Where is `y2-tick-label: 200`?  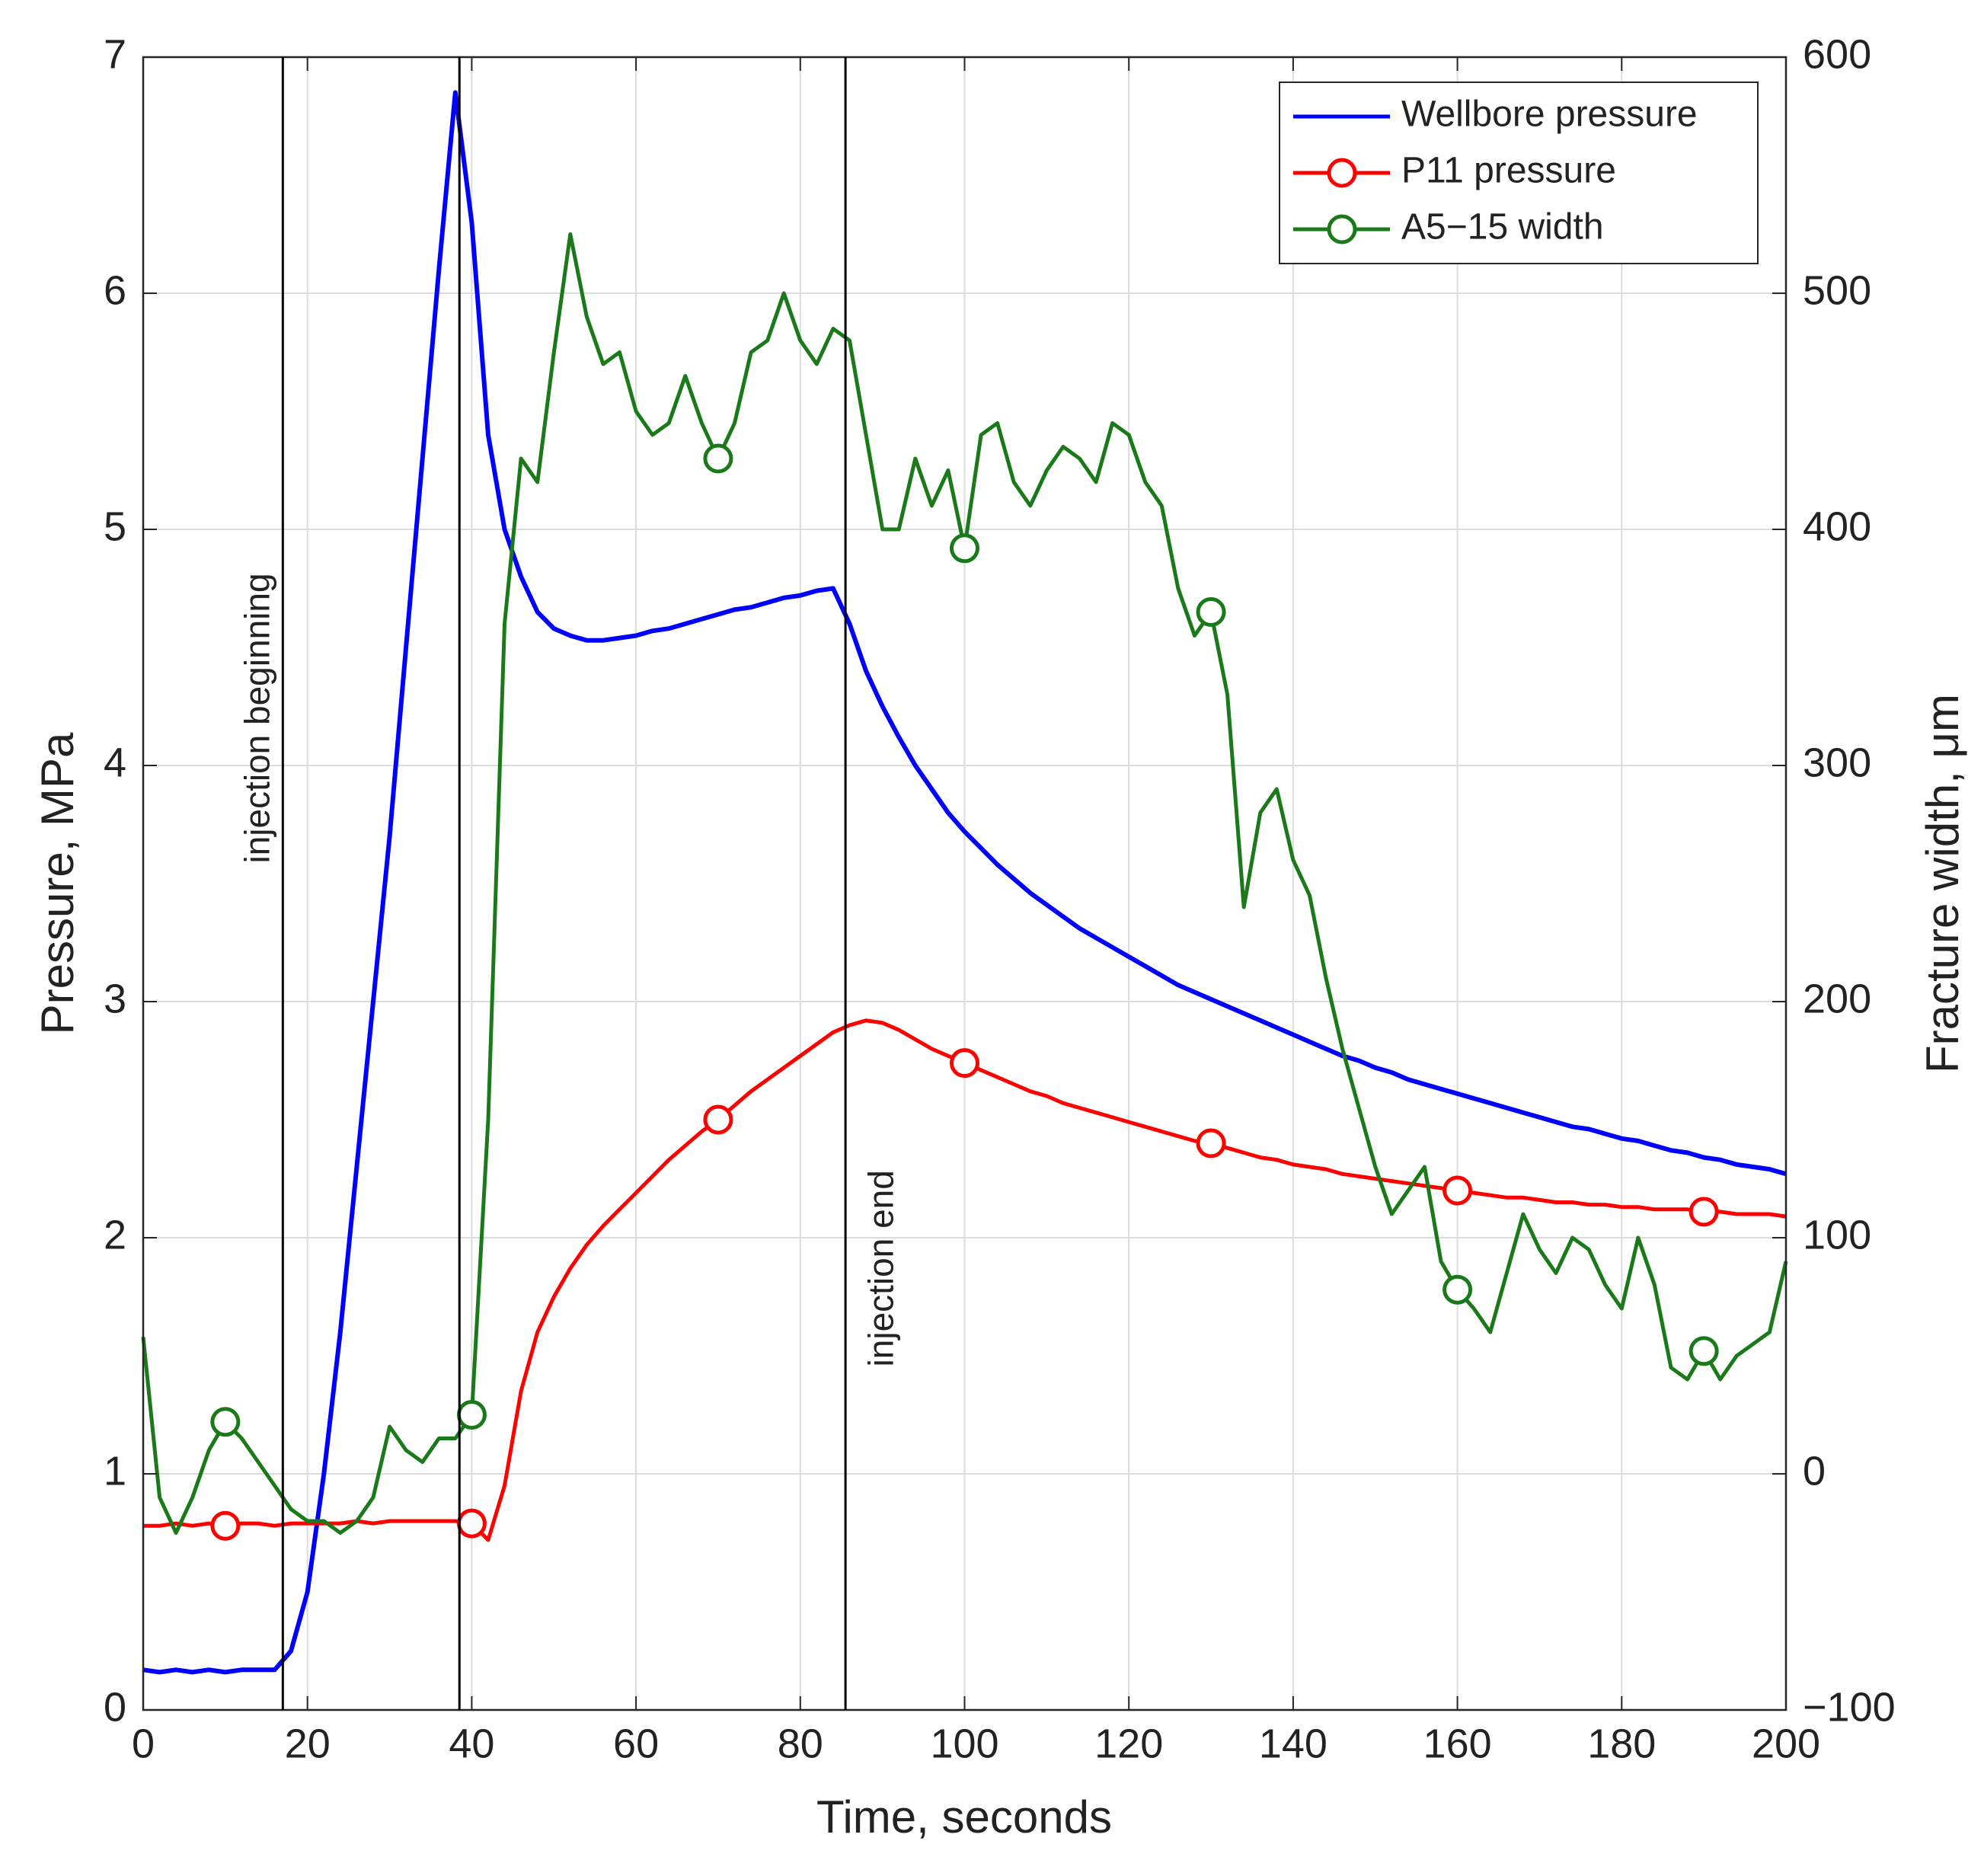
y2-tick-label: 200 is located at coordinates (1837, 998).